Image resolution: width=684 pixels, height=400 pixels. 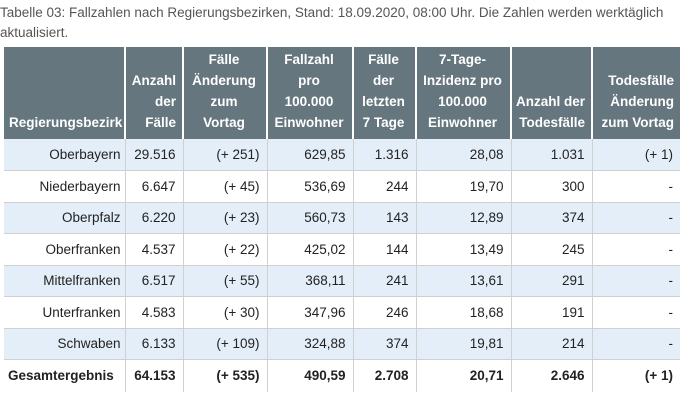 What do you see at coordinates (552, 281) in the screenshot?
I see `deaths-cell: 291` at bounding box center [552, 281].